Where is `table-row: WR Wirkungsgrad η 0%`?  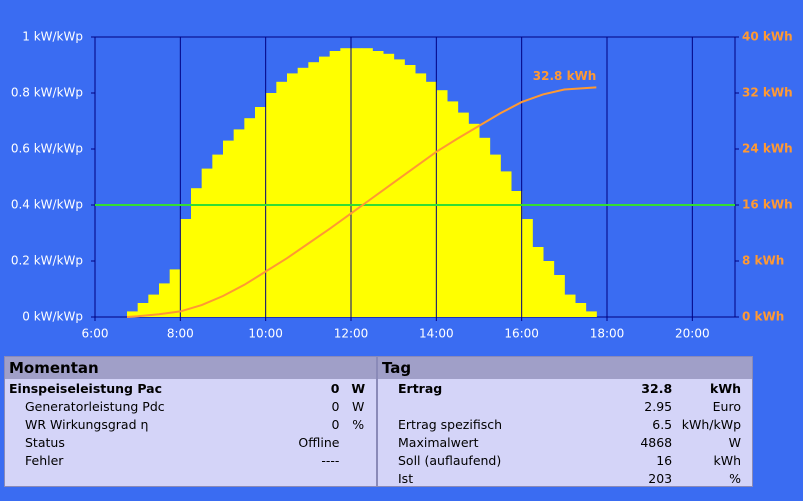 table-row: WR Wirkungsgrad η 0% is located at coordinates (191, 424).